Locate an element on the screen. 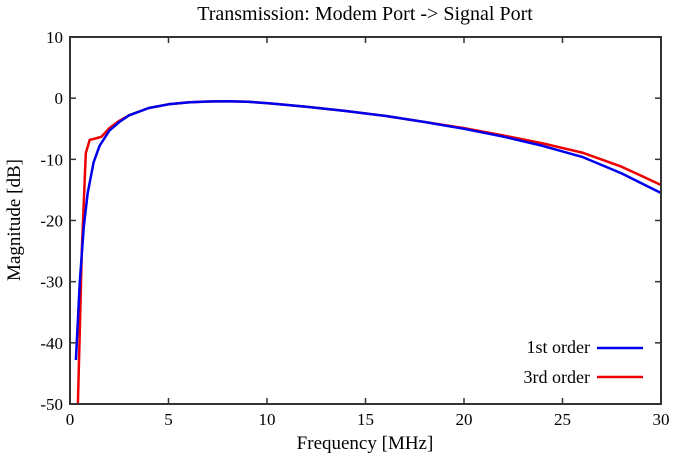 The width and height of the screenshot is (675, 459). x-axis-label: Frequency [MHz] is located at coordinates (365, 443).